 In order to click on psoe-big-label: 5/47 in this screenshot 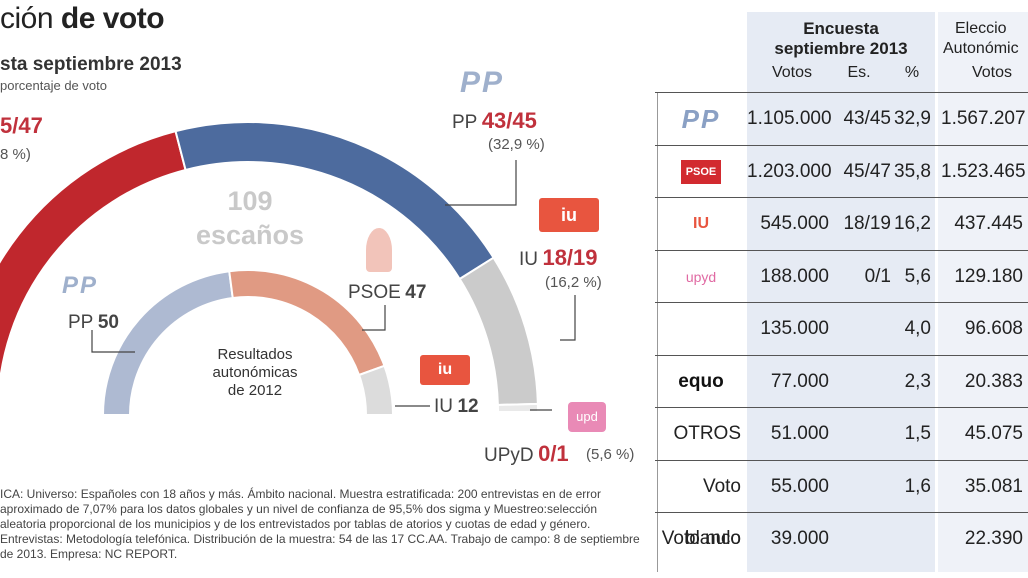, I will do `click(21, 126)`.